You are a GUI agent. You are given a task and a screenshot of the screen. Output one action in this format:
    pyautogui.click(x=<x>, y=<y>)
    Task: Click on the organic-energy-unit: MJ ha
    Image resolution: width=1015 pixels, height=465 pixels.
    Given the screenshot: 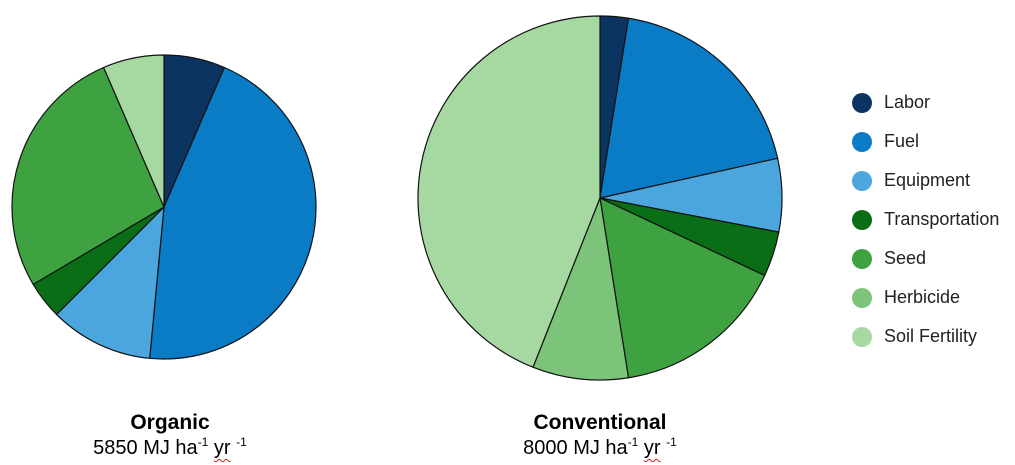 What is the action you would take?
    pyautogui.click(x=170, y=448)
    